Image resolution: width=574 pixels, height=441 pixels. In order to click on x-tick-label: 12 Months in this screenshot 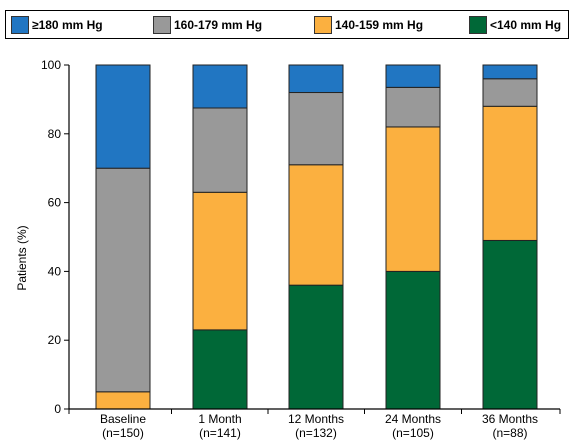, I will do `click(316, 419)`.